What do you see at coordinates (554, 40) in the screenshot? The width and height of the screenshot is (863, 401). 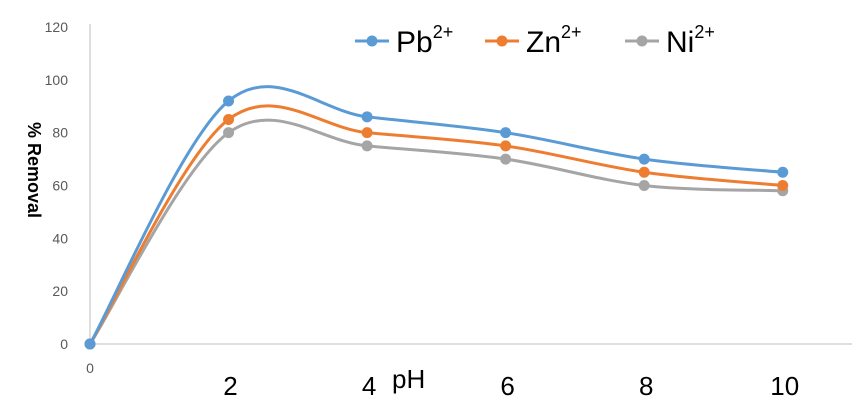 I see `legend-label: Zn2+` at bounding box center [554, 40].